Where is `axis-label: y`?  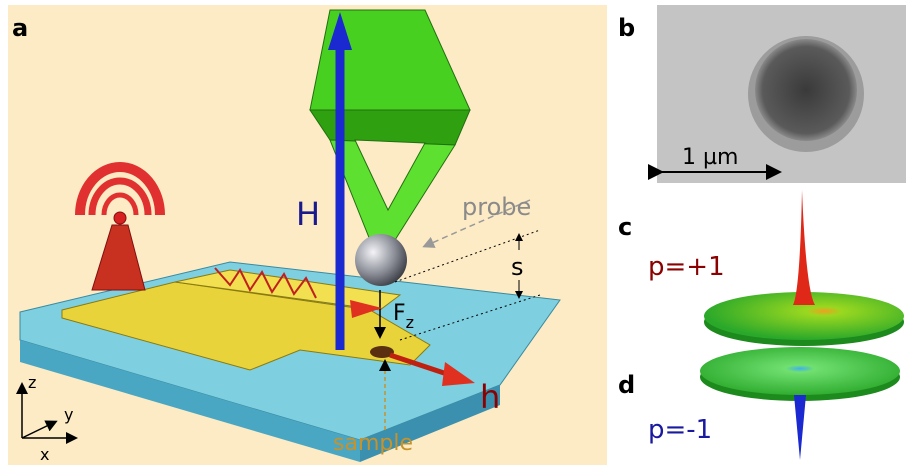
axis-label: y is located at coordinates (68, 414).